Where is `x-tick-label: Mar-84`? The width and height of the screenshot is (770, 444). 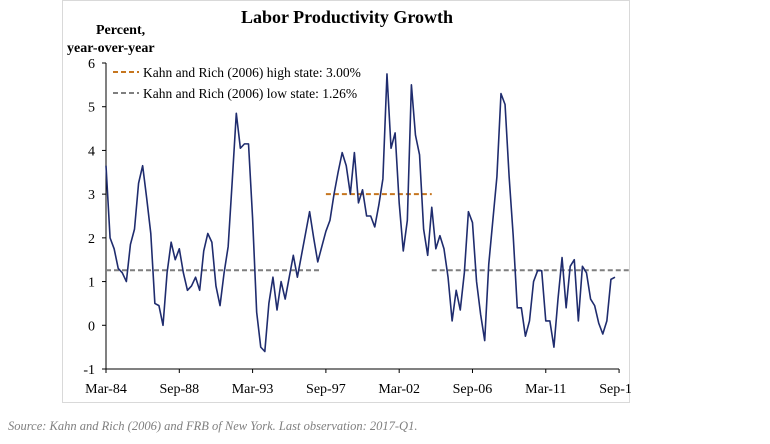
x-tick-label: Mar-84 is located at coordinates (106, 389).